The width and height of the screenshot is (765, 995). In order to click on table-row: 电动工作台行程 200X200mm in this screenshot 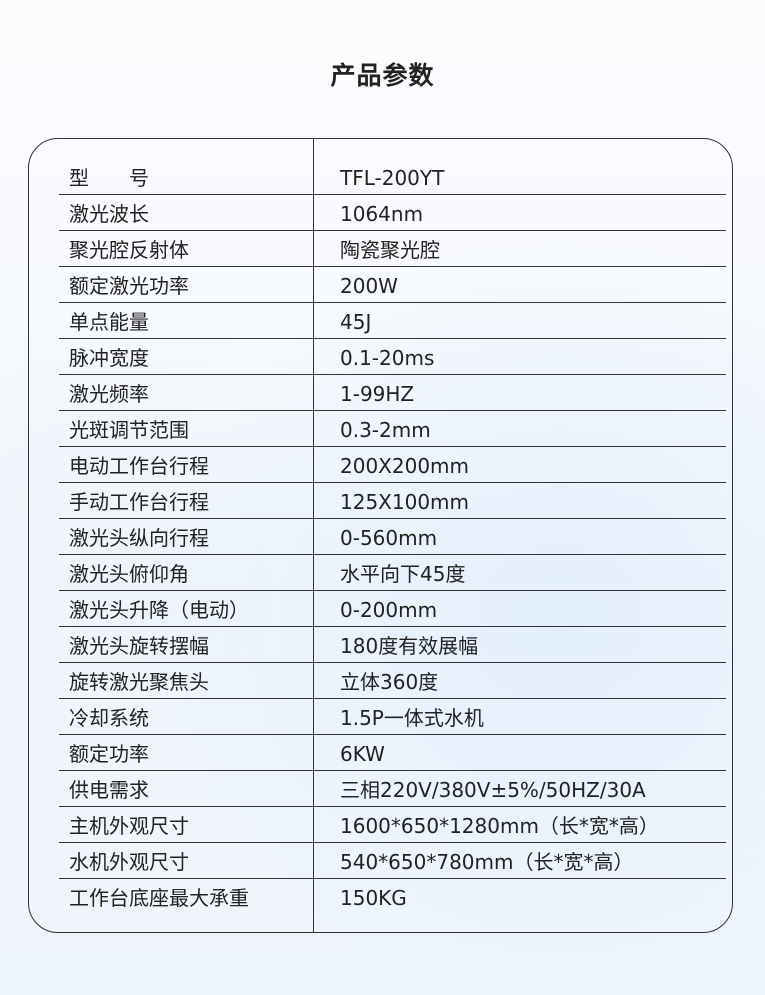, I will do `click(392, 465)`.